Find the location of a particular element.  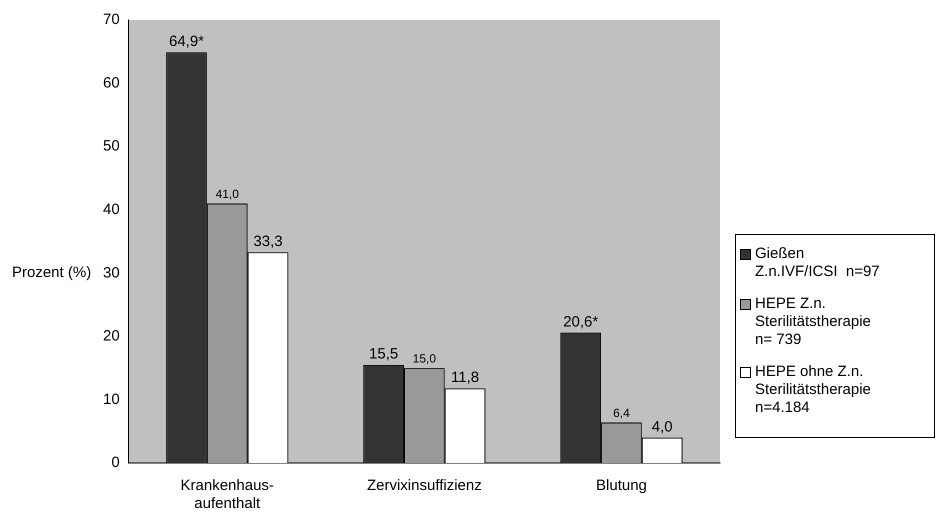

y-tick-label: 50 is located at coordinates (111, 146).